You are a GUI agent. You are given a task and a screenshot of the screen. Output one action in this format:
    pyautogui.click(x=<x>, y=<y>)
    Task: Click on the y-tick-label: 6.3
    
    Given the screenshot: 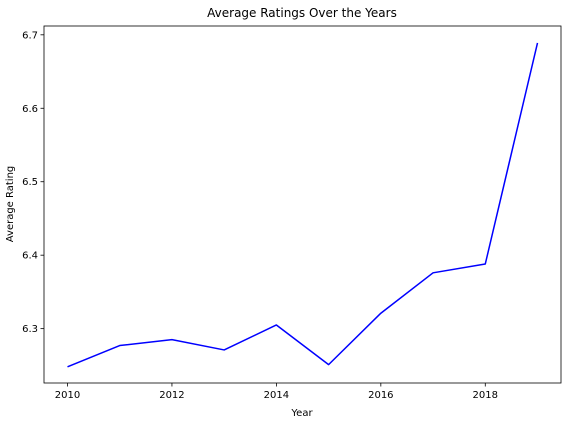 What is the action you would take?
    pyautogui.click(x=30, y=329)
    